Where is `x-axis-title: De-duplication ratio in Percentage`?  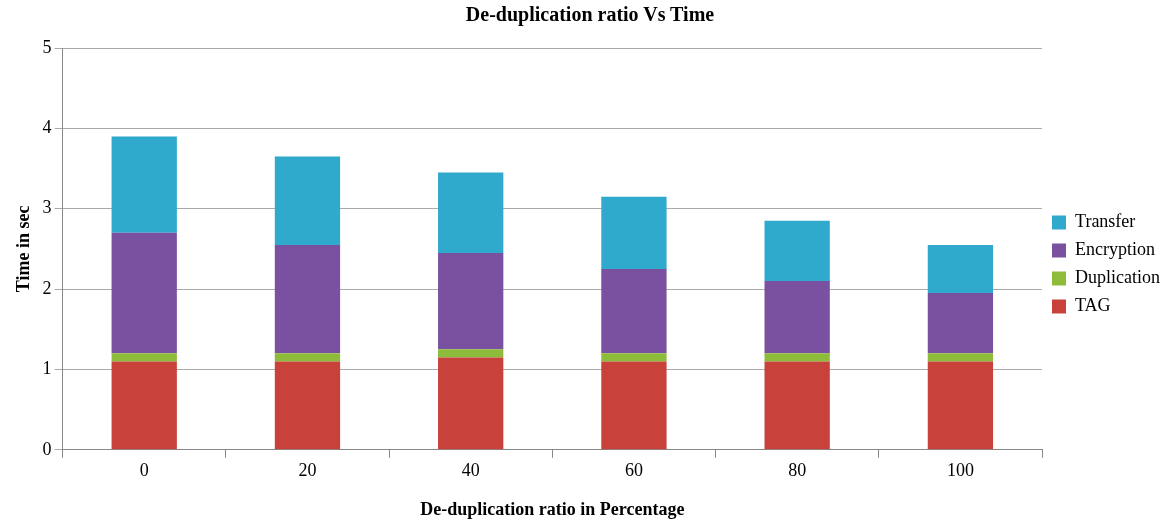
x-axis-title: De-duplication ratio in Percentage is located at coordinates (552, 508).